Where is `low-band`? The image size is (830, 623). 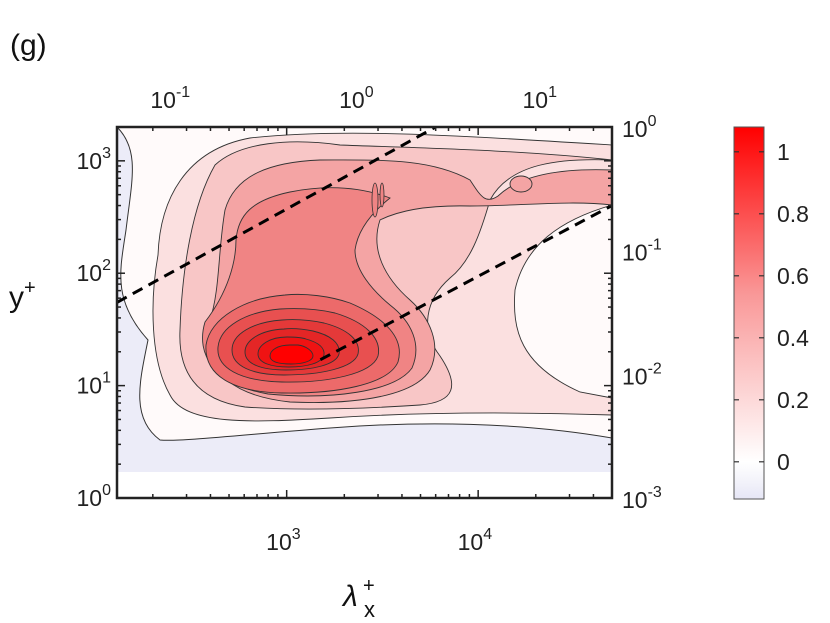
low-band is located at coordinates (364, 485).